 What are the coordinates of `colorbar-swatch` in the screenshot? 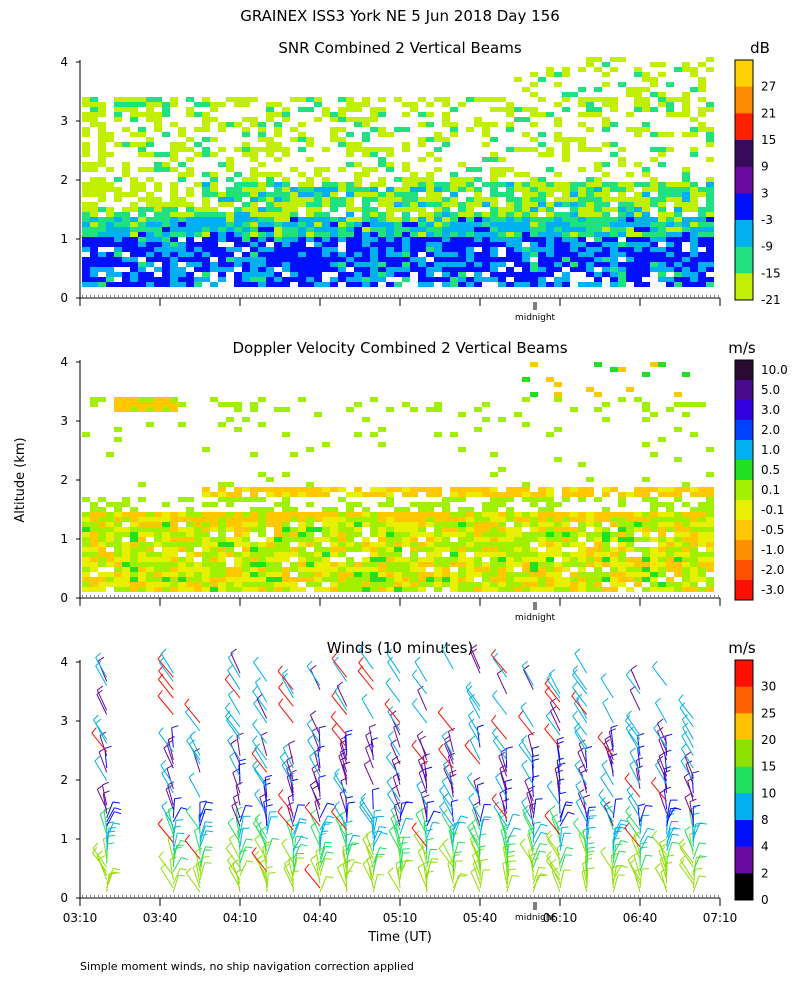 It's located at (744, 450).